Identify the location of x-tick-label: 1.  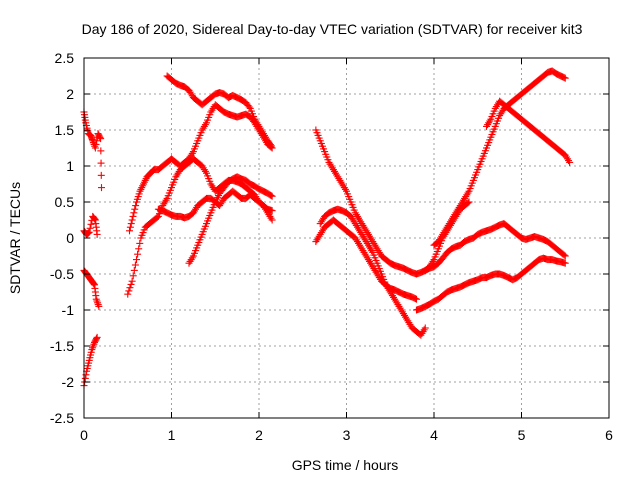
(172, 435).